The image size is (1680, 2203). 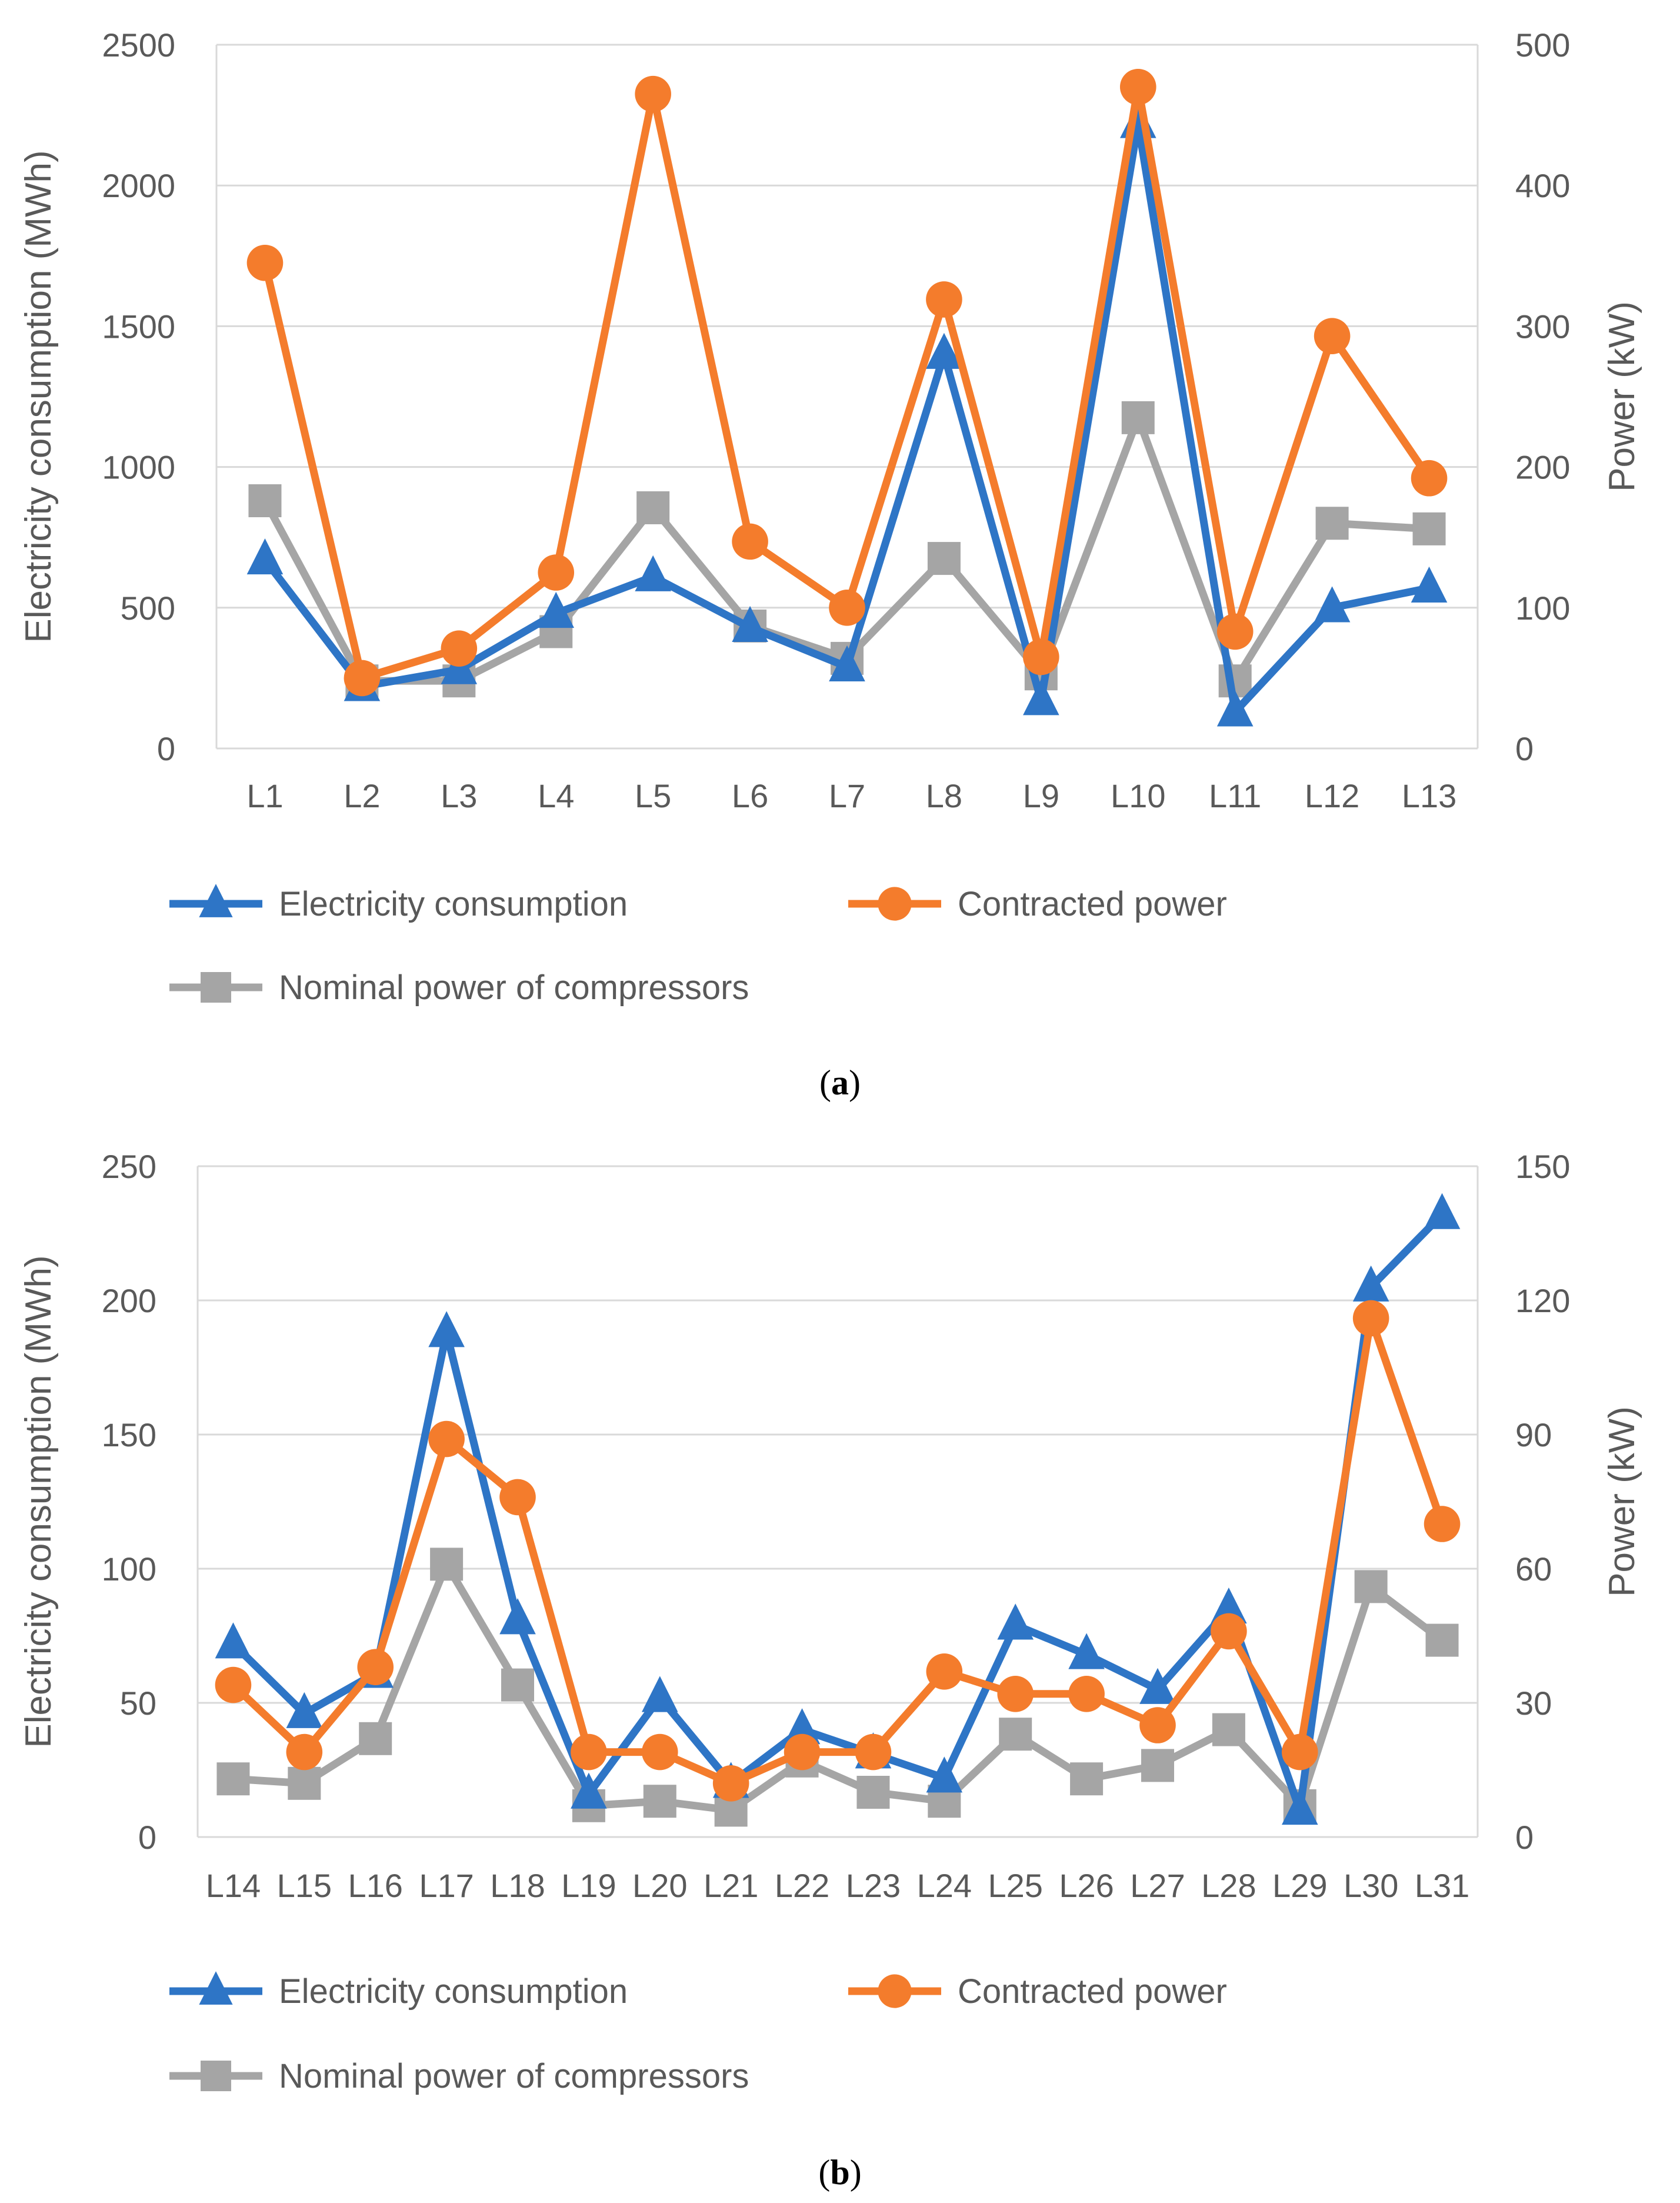 I want to click on series-line, so click(x=847, y=549).